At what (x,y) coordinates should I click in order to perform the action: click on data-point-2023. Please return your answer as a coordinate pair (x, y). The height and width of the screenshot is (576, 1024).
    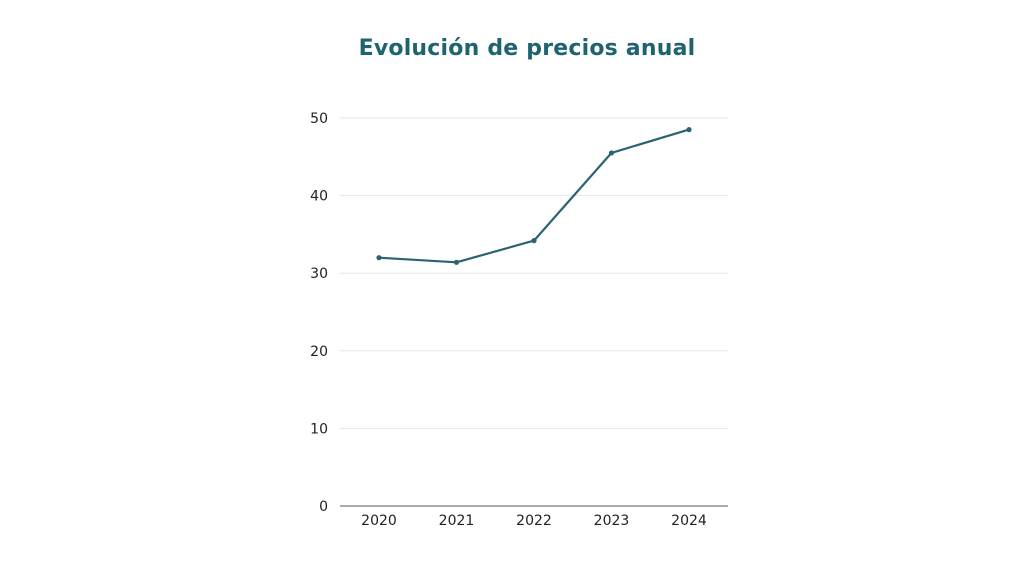
    Looking at the image, I should click on (611, 153).